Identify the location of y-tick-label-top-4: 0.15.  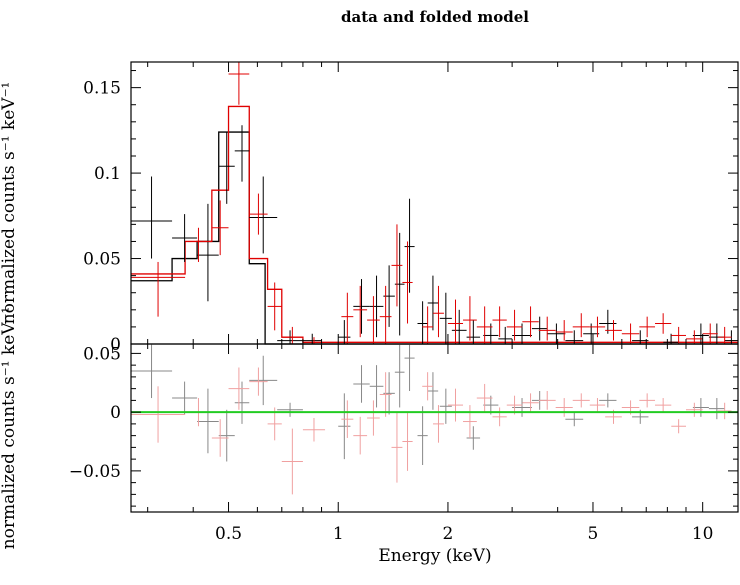
(102, 89).